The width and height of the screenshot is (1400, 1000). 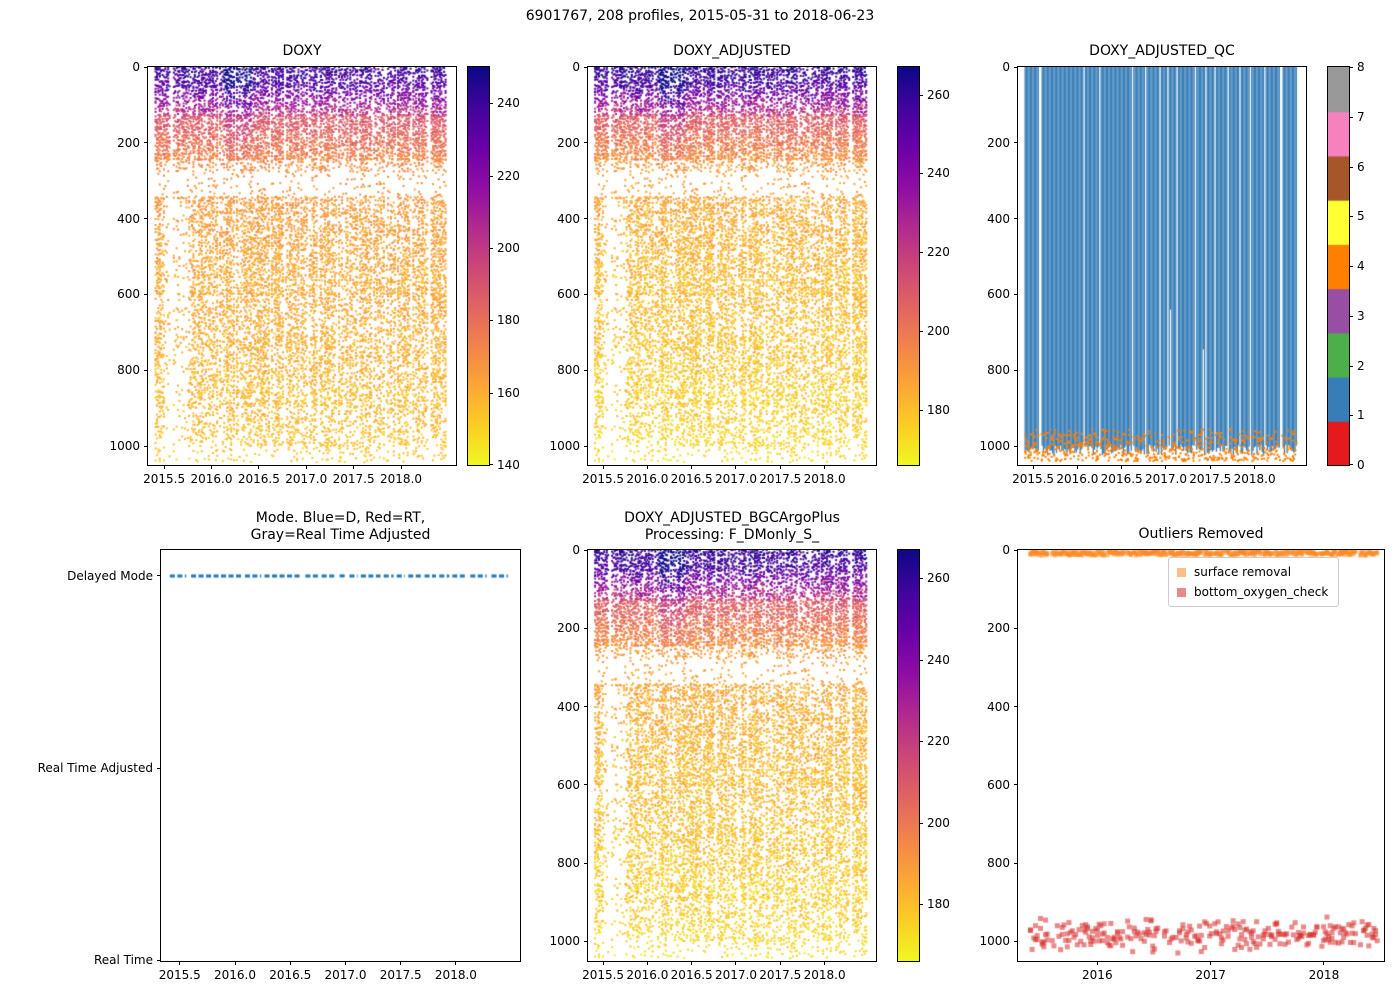 What do you see at coordinates (1361, 266) in the screenshot?
I see `colorbar-tick-label: 4` at bounding box center [1361, 266].